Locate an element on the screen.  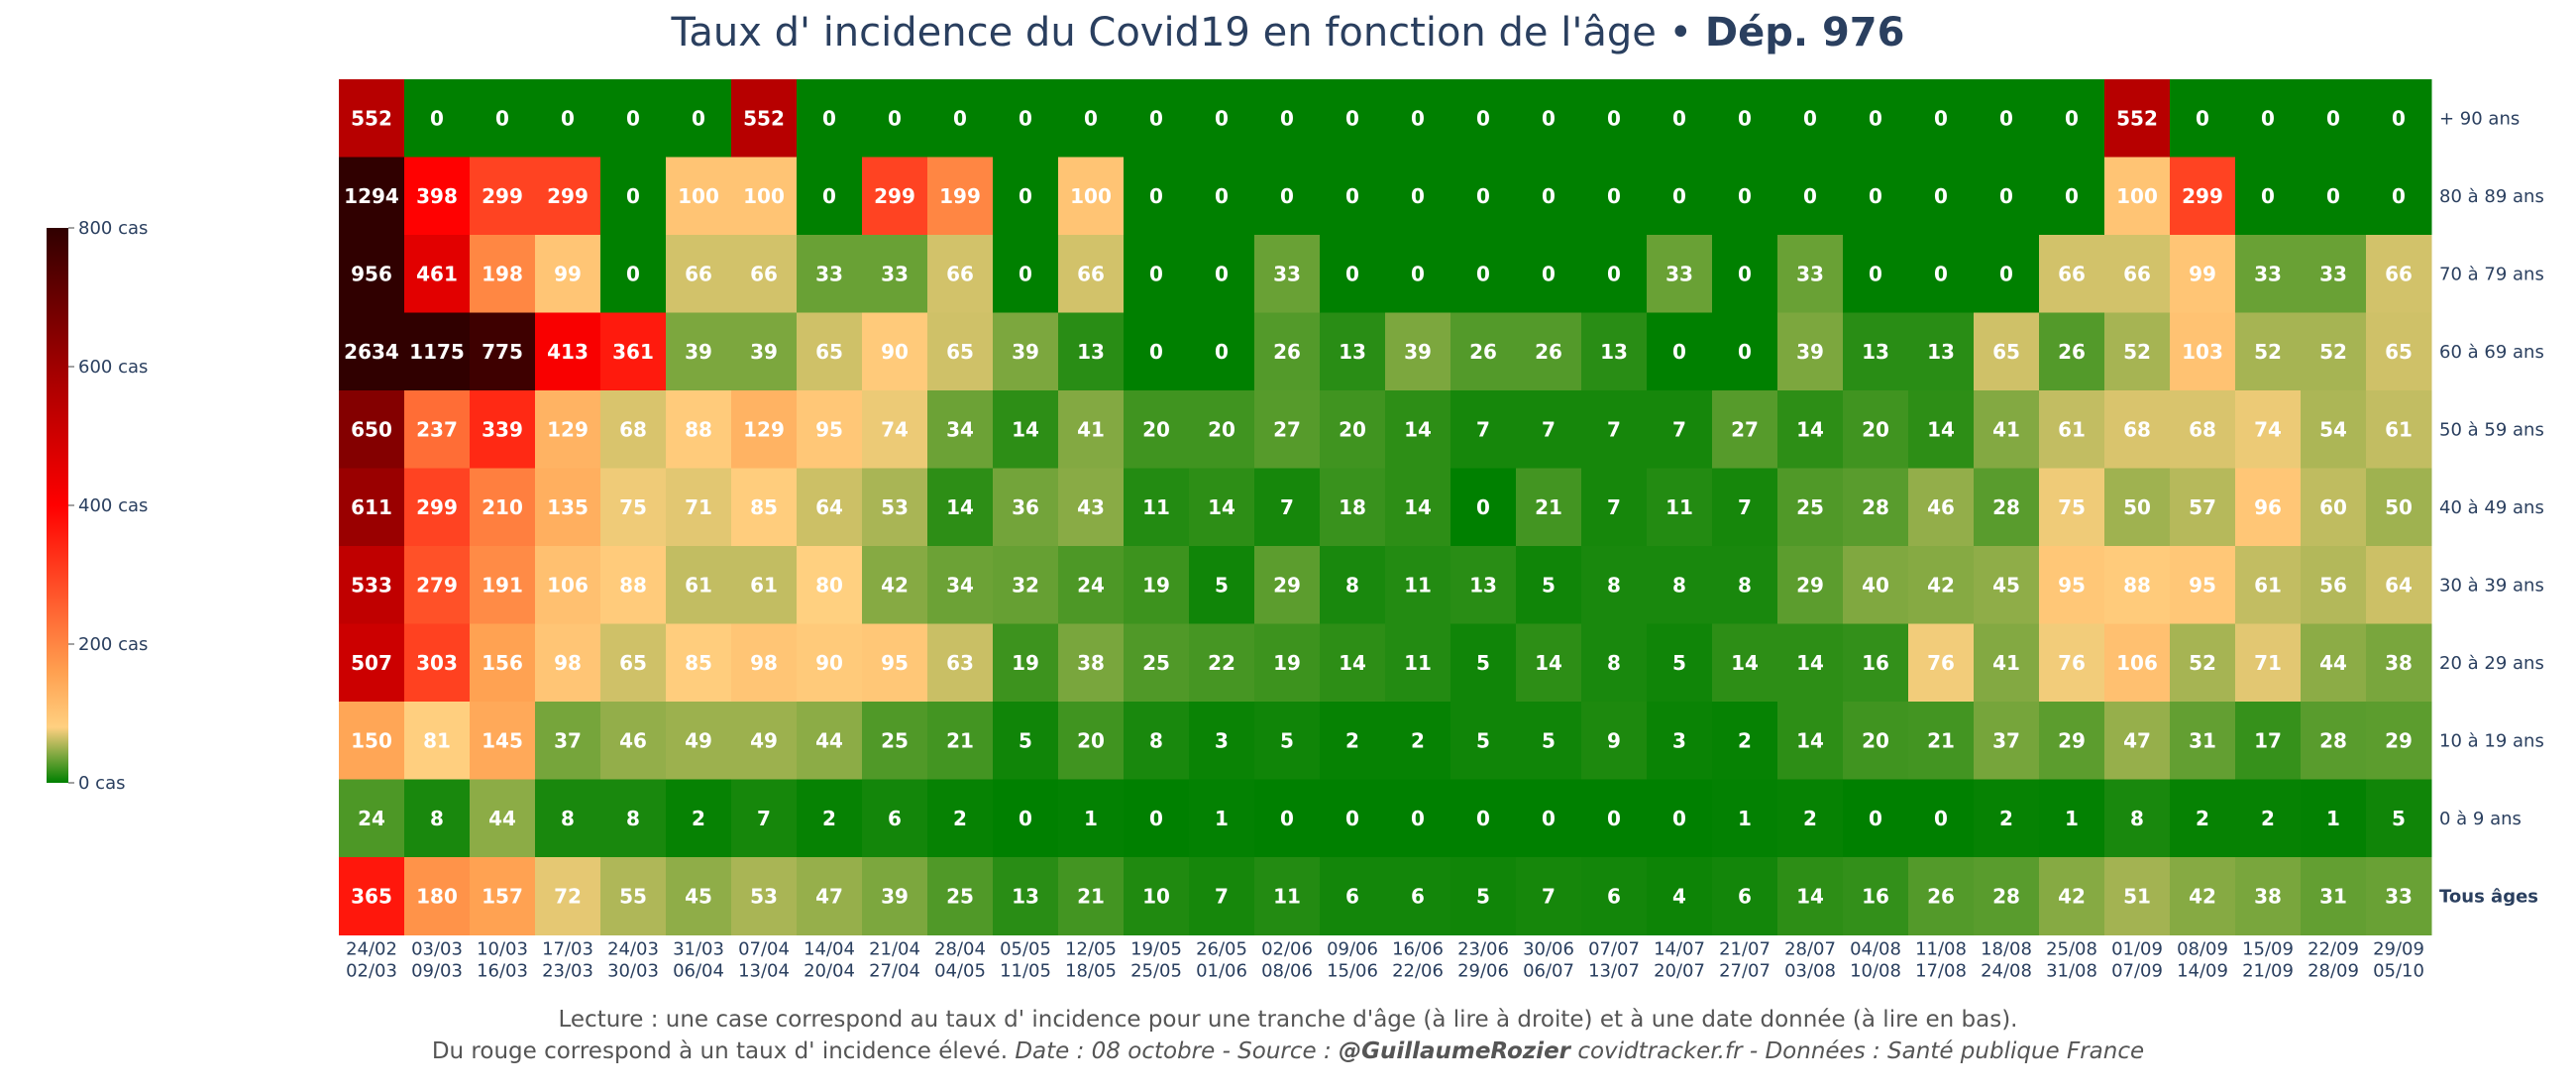
cell-value-label: 1 is located at coordinates (2333, 818).